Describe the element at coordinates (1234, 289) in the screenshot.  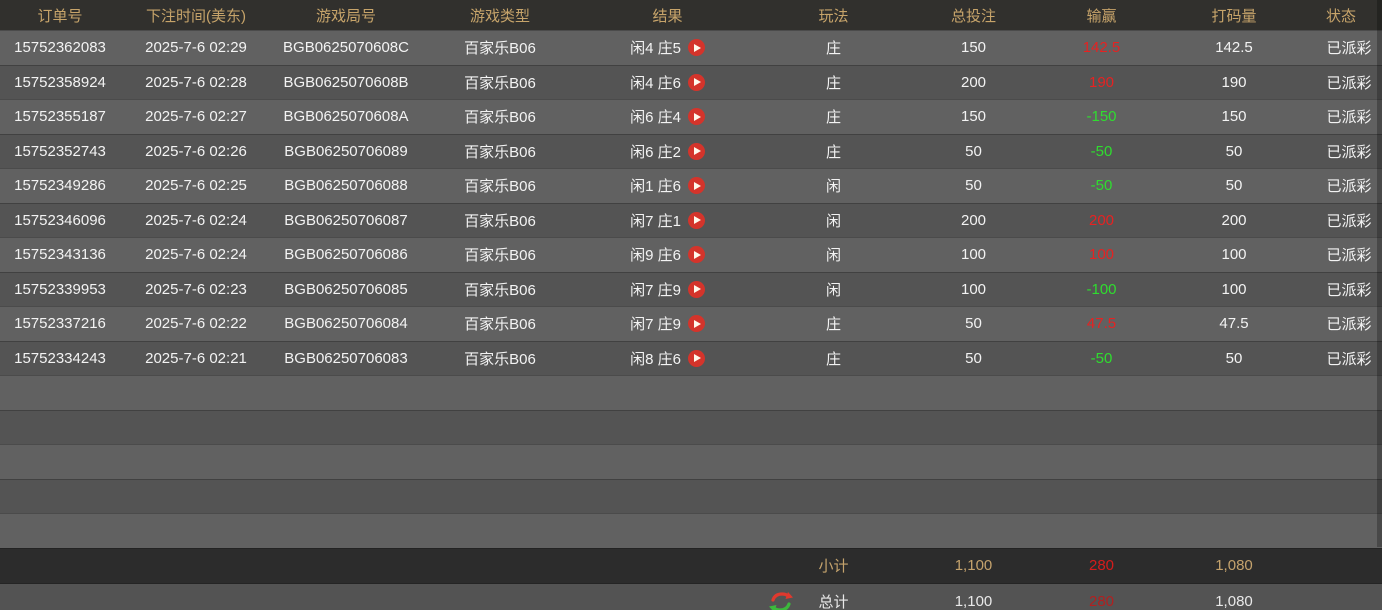
I see `cell-turnover: 100` at that location.